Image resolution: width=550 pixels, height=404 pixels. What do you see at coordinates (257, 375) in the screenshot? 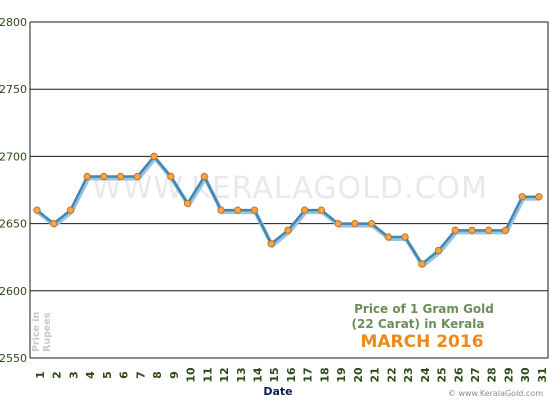
I see `x-tick-label-14: 14` at bounding box center [257, 375].